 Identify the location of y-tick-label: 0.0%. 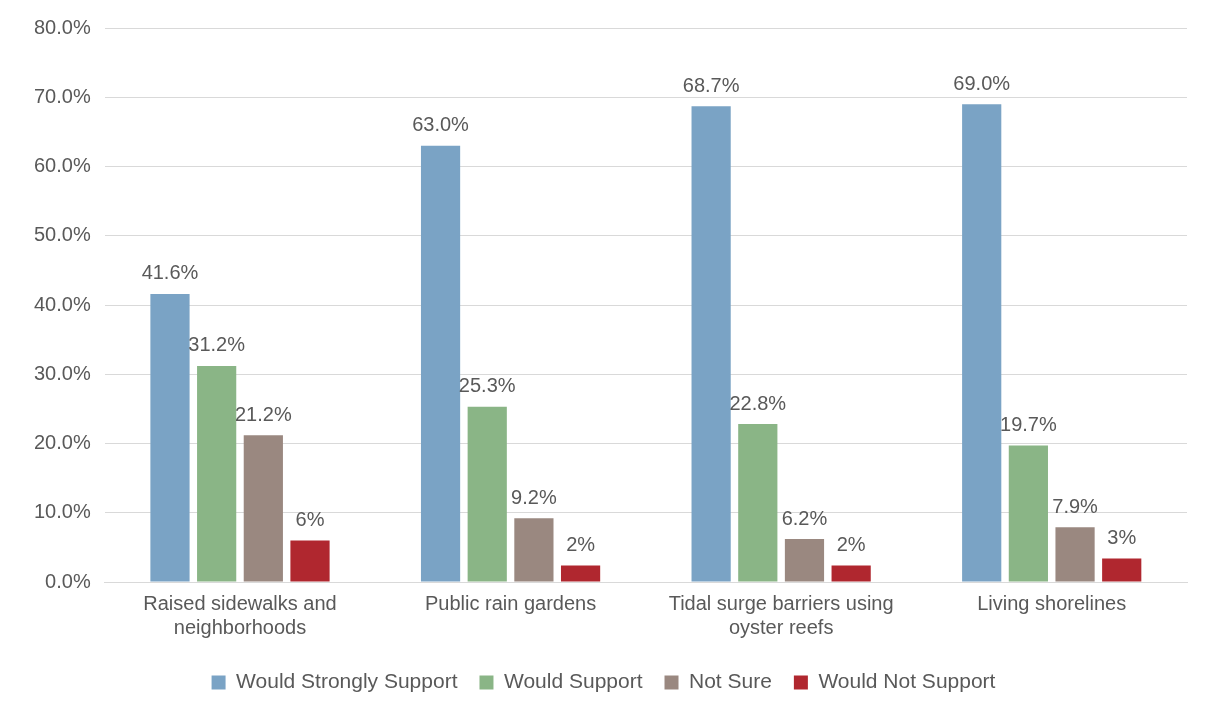
(68, 580).